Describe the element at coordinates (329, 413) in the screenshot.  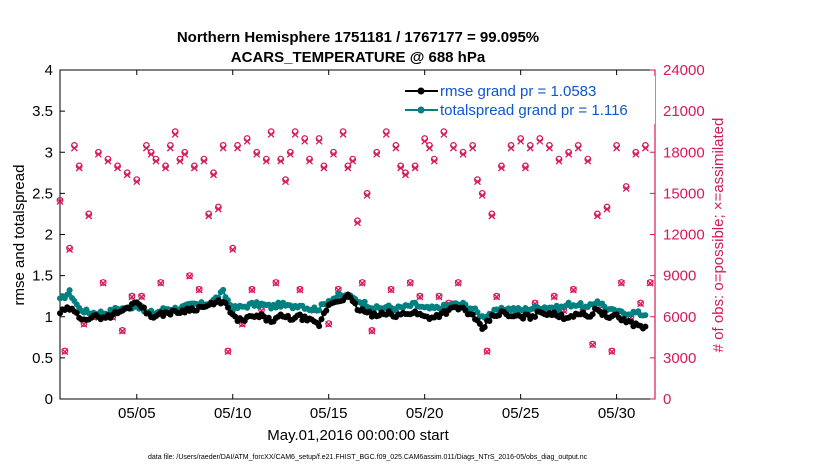
I see `x-tick-label: 05/15` at that location.